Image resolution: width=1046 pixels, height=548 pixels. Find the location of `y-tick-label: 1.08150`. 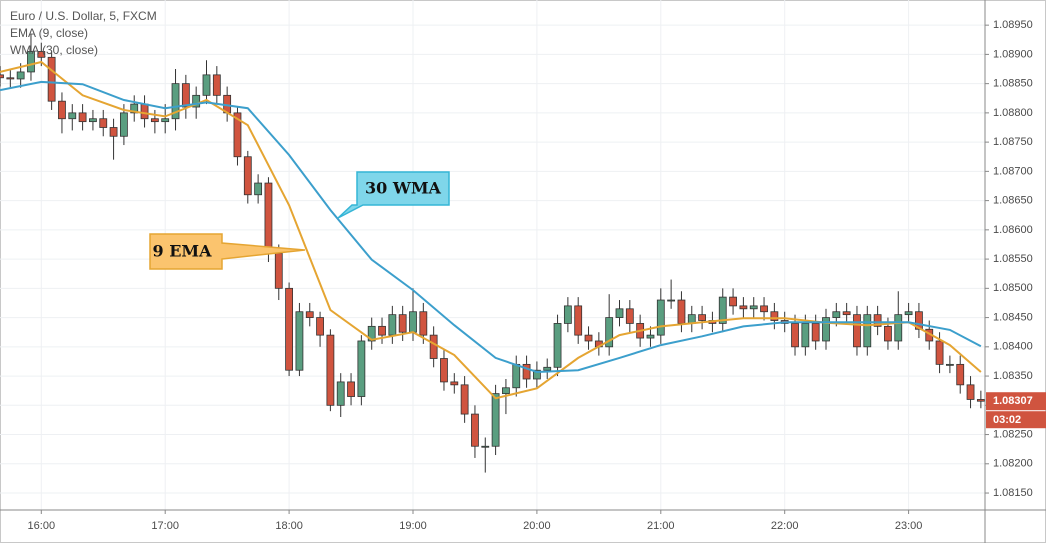

y-tick-label: 1.08150 is located at coordinates (1013, 493).